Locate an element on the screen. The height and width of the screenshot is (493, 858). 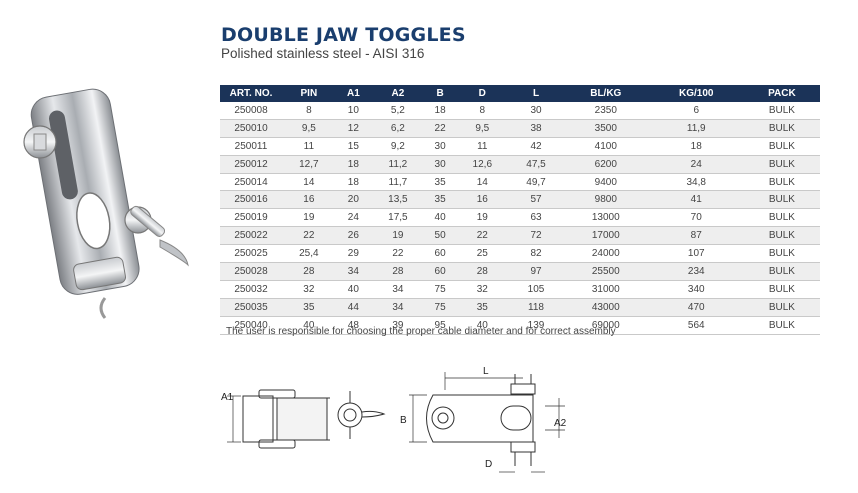
cell-bl-kg: 4100 is located at coordinates (605, 146).